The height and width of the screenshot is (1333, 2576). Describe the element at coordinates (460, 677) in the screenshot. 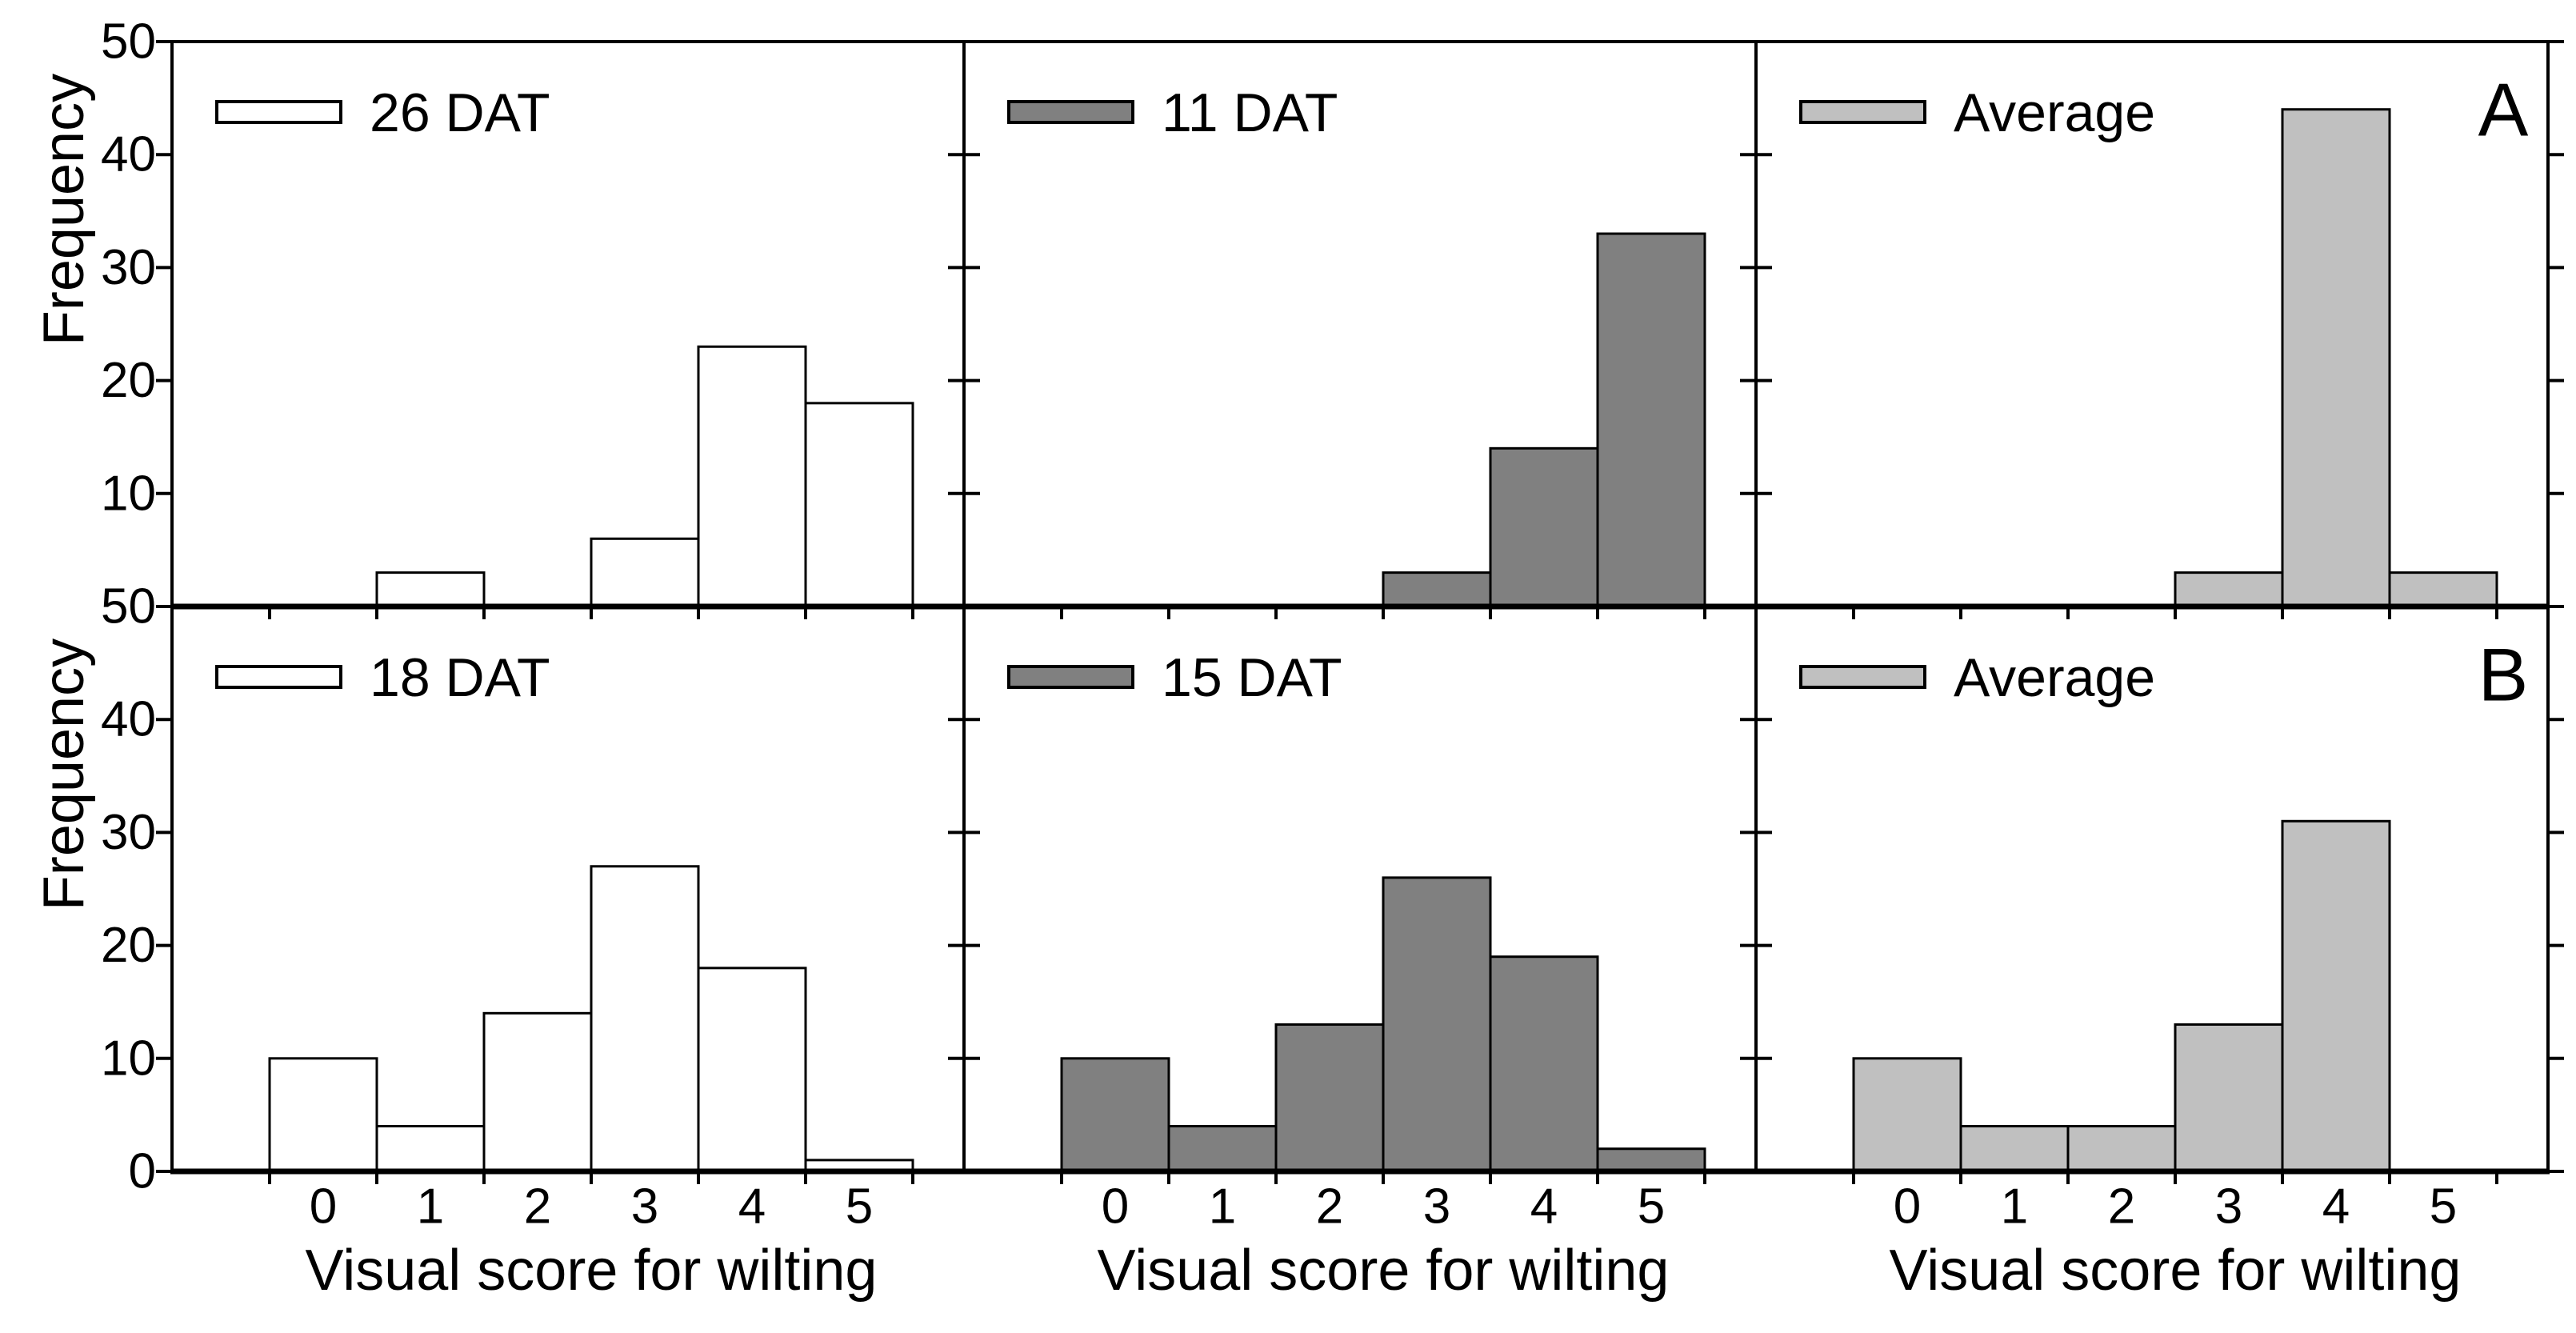

I see `legend-label: 18 DAT` at that location.